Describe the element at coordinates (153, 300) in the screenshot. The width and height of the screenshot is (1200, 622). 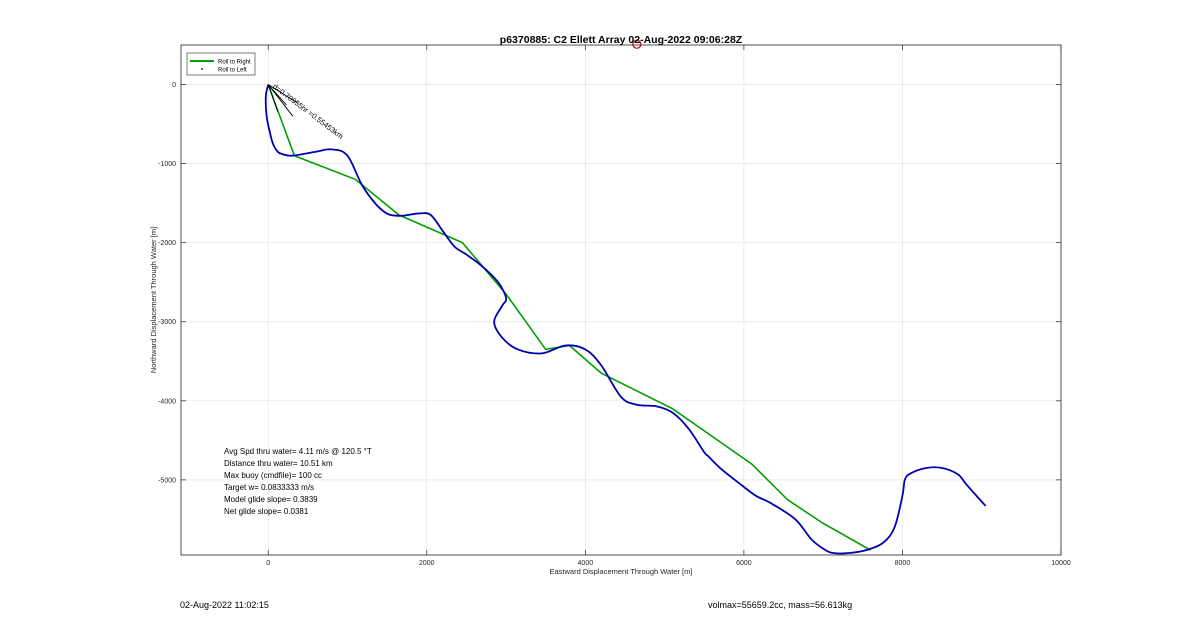
I see `y-axis-label: Northward Displacement Through Water [m]` at that location.